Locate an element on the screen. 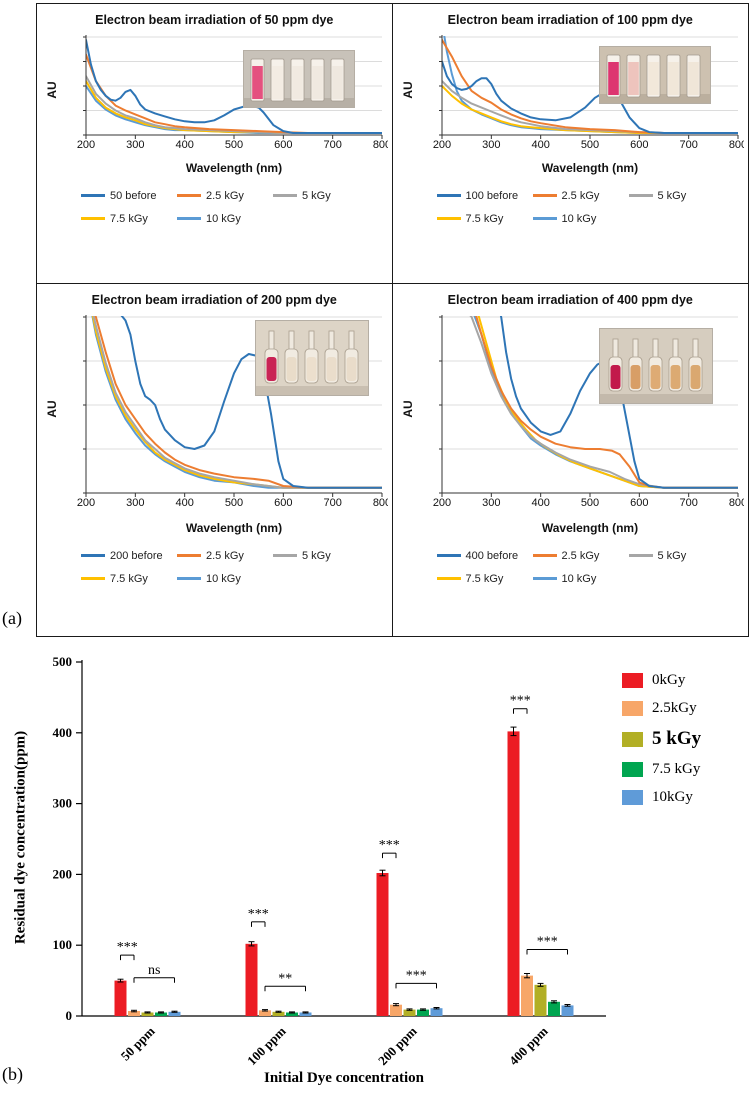 This screenshot has height=1101, width=751. legend-label: 2.5kGy is located at coordinates (674, 708).